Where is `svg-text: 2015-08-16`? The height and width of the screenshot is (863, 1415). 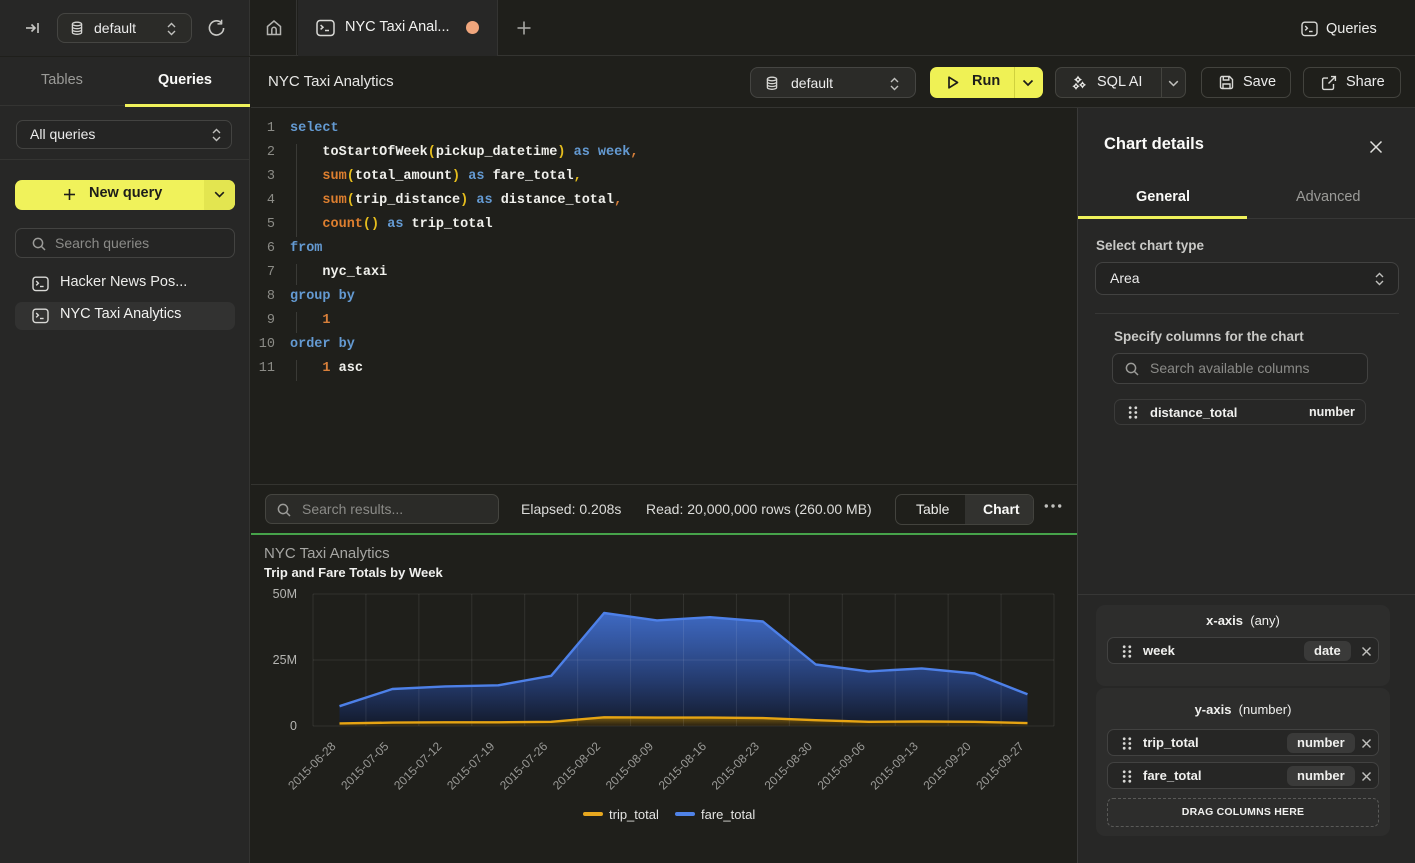 svg-text: 2015-08-16 is located at coordinates (683, 766).